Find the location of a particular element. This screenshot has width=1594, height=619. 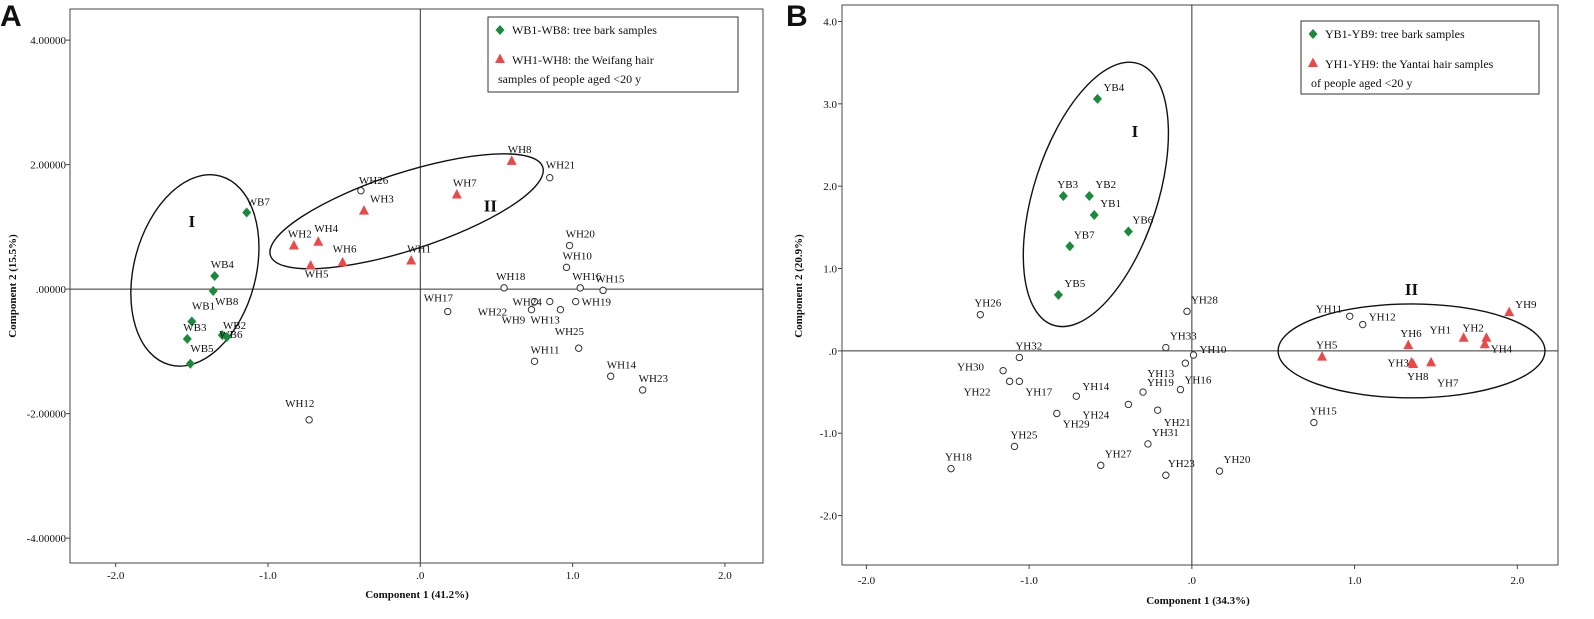

point-label: YH14 is located at coordinates (1095, 387).